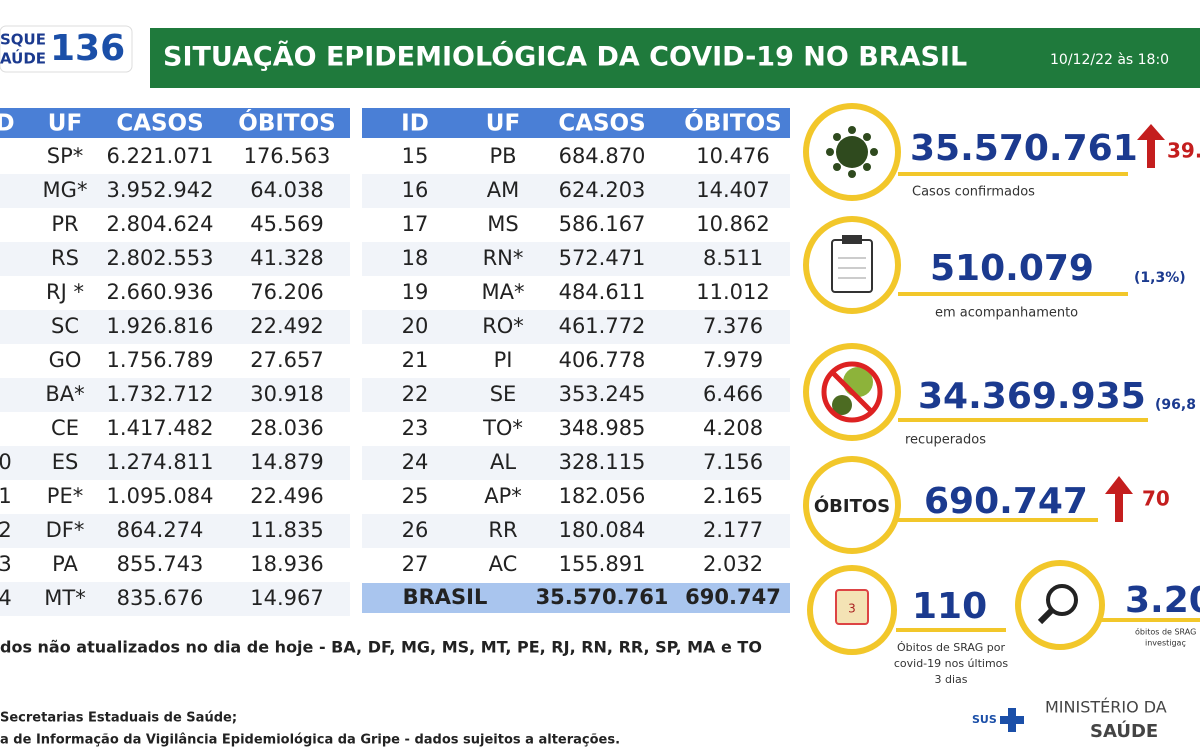  Describe the element at coordinates (503, 360) in the screenshot. I see `table-cell: PI` at that location.